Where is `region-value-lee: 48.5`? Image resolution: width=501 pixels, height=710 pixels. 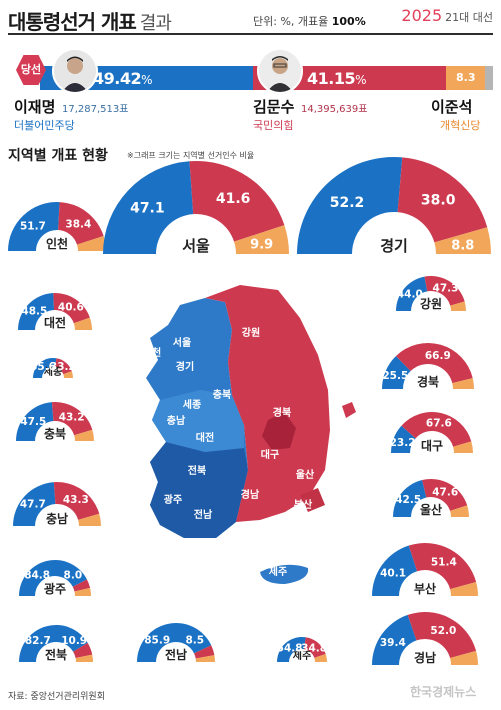 region-value-lee: 48.5 is located at coordinates (34, 311).